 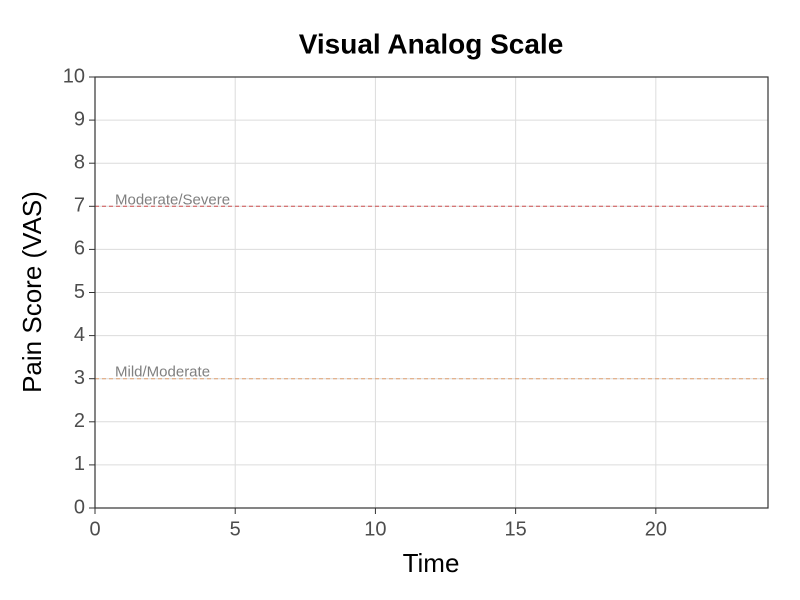 I want to click on y-tick-label: 8, so click(x=79, y=162).